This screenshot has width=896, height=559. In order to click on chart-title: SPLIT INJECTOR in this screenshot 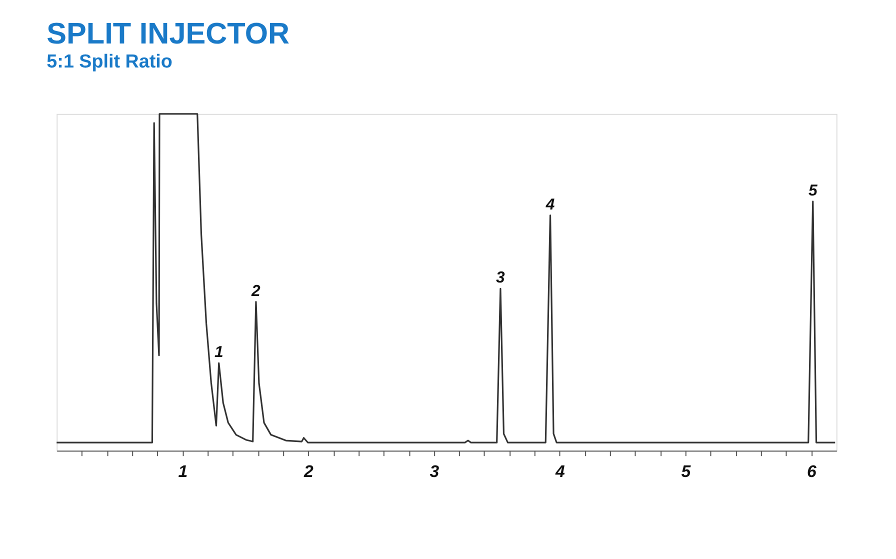, I will do `click(168, 34)`.